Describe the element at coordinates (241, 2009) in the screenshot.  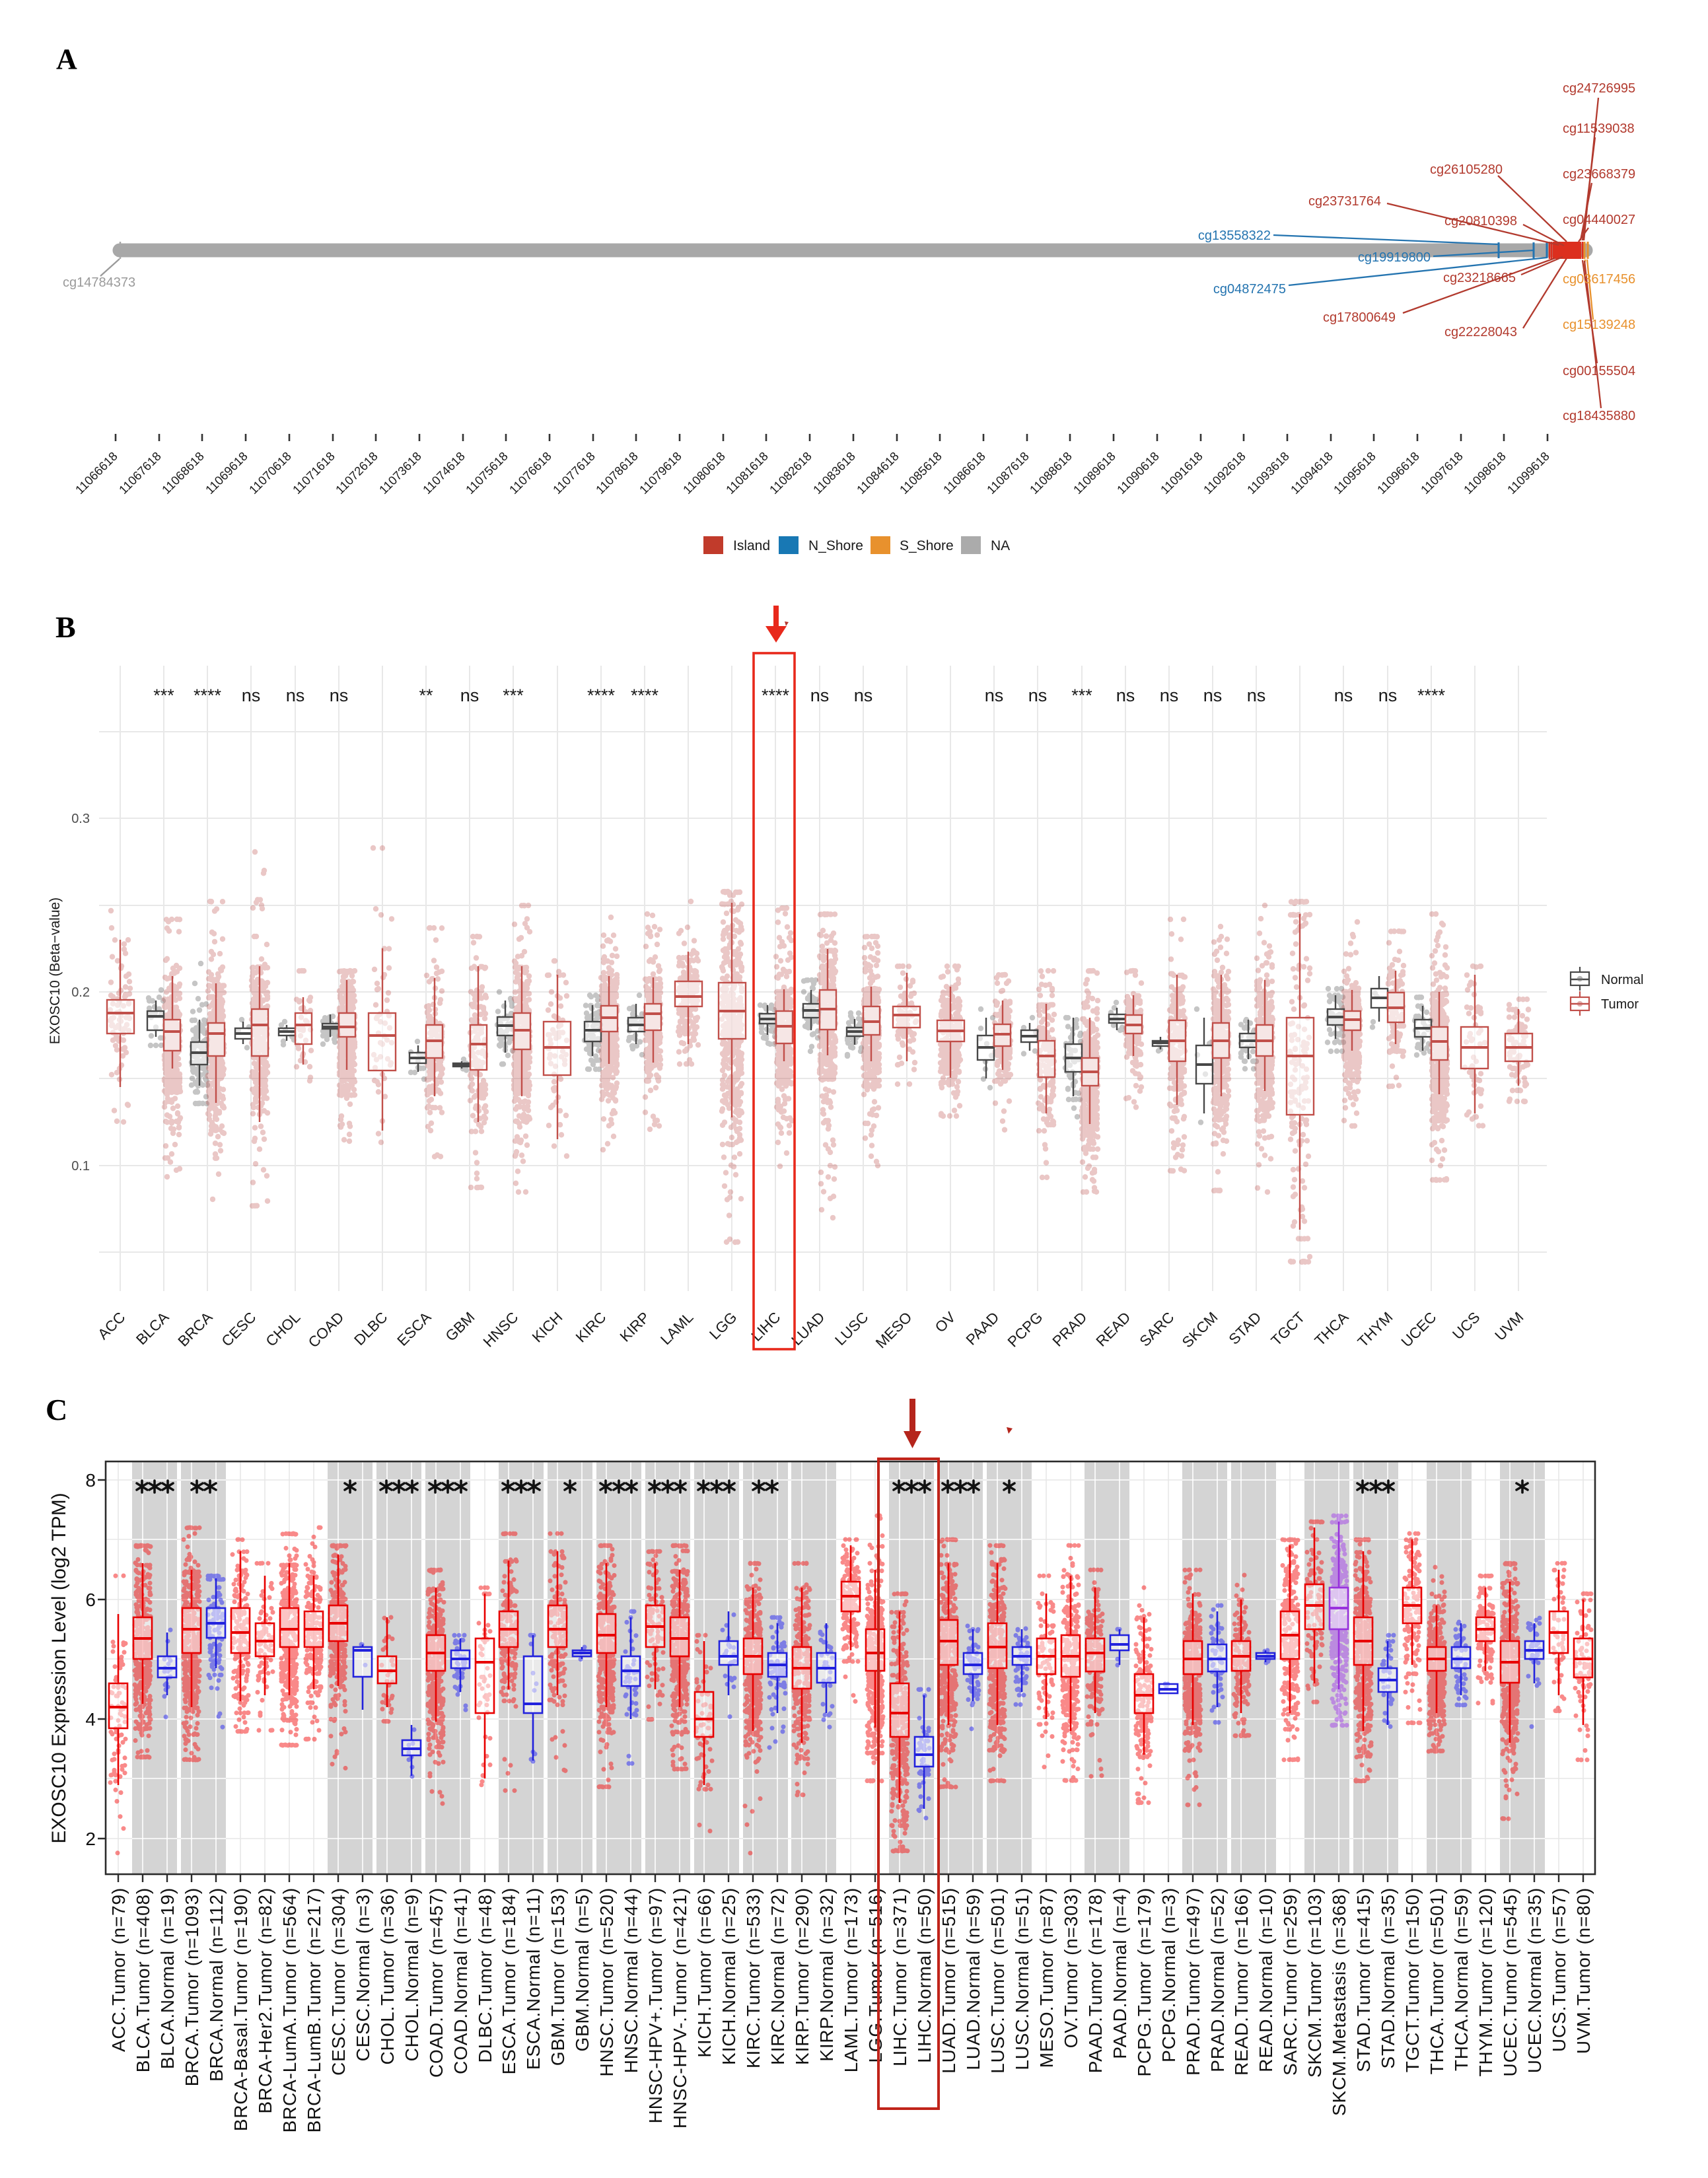
I see `svg-text: BRCA-Basal.Tumor (n=190)` at that location.